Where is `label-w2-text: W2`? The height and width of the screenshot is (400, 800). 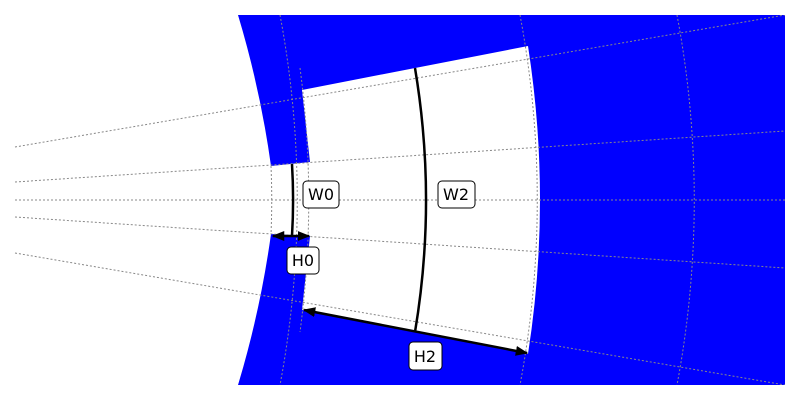 label-w2-text: W2 is located at coordinates (456, 194).